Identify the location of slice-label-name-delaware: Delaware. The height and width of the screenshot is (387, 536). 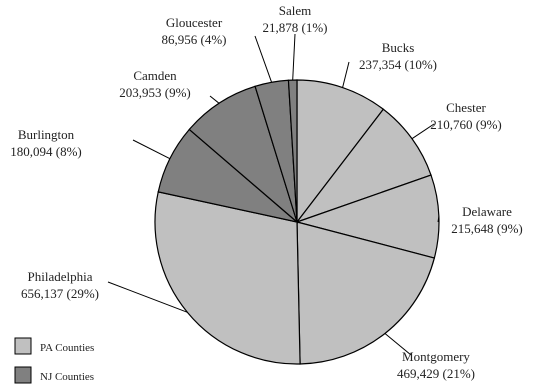
(487, 211).